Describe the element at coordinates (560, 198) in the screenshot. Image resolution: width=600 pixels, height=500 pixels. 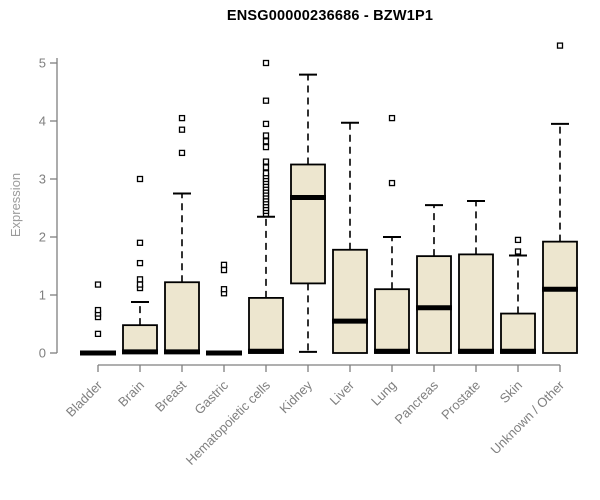
I see `box-unknown-other` at that location.